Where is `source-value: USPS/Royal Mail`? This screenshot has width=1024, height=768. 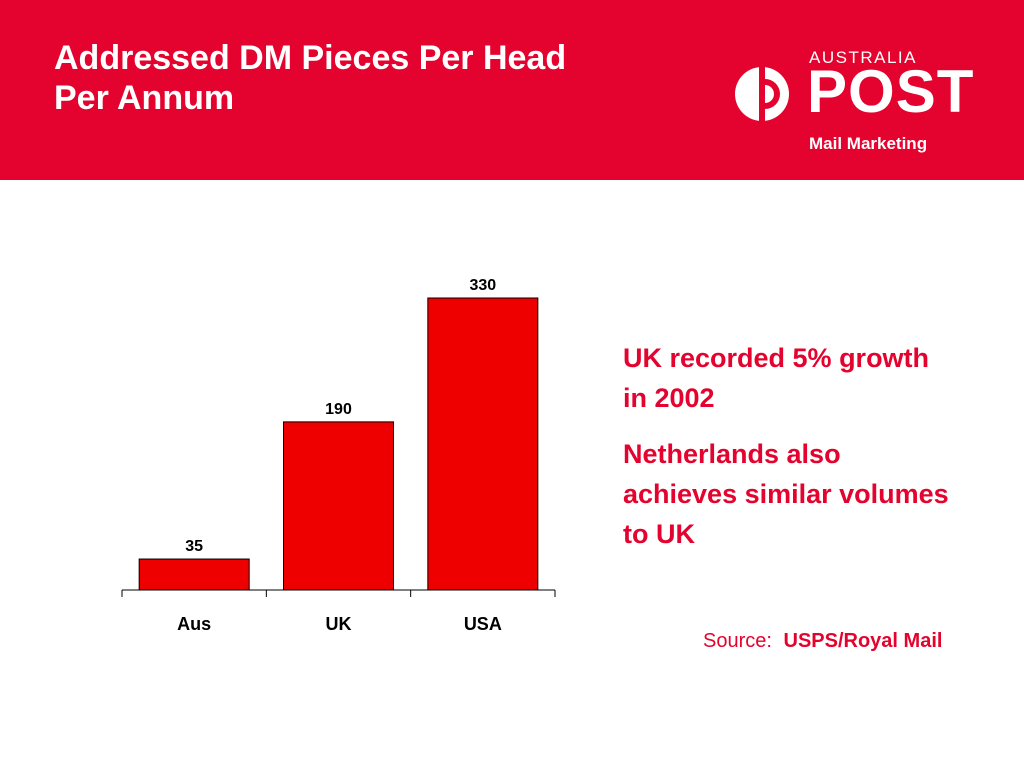 source-value: USPS/Royal Mail is located at coordinates (863, 641).